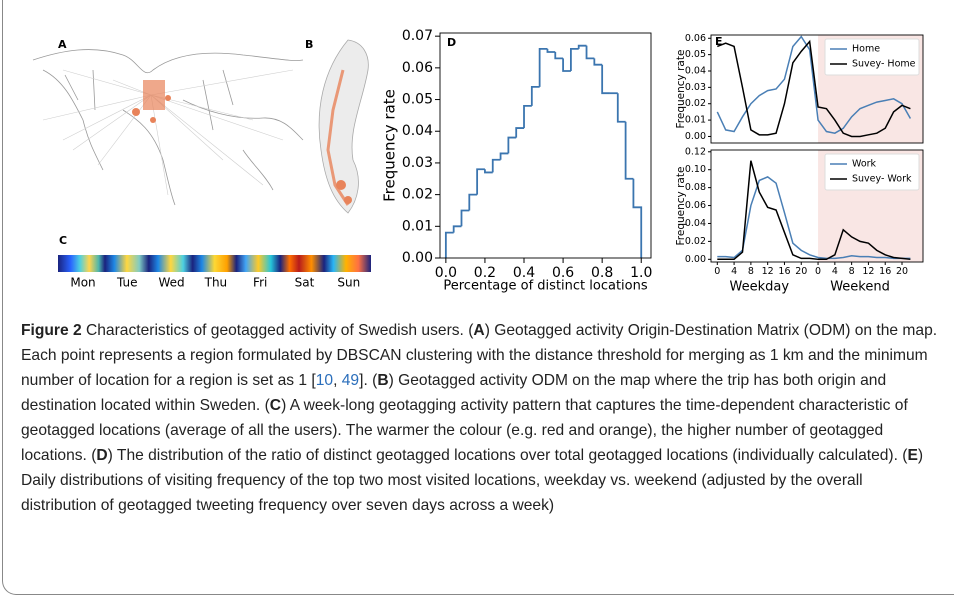  I want to click on x-tick-label: 8, so click(751, 271).